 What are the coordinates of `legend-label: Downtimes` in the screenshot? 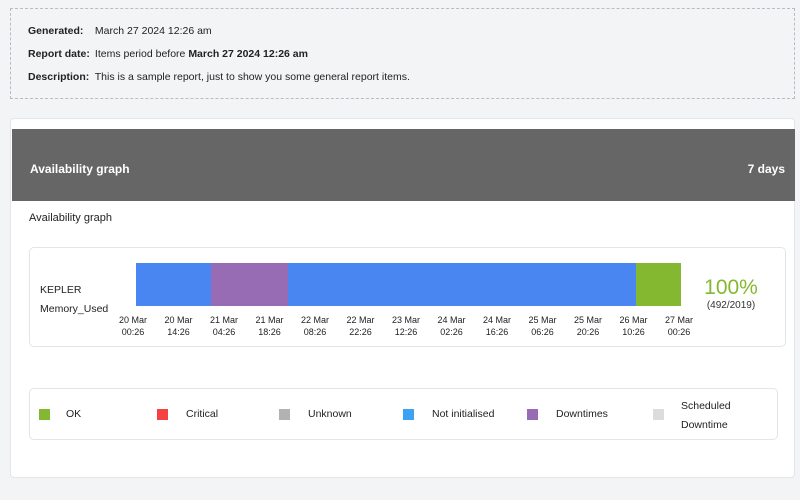 It's located at (582, 414).